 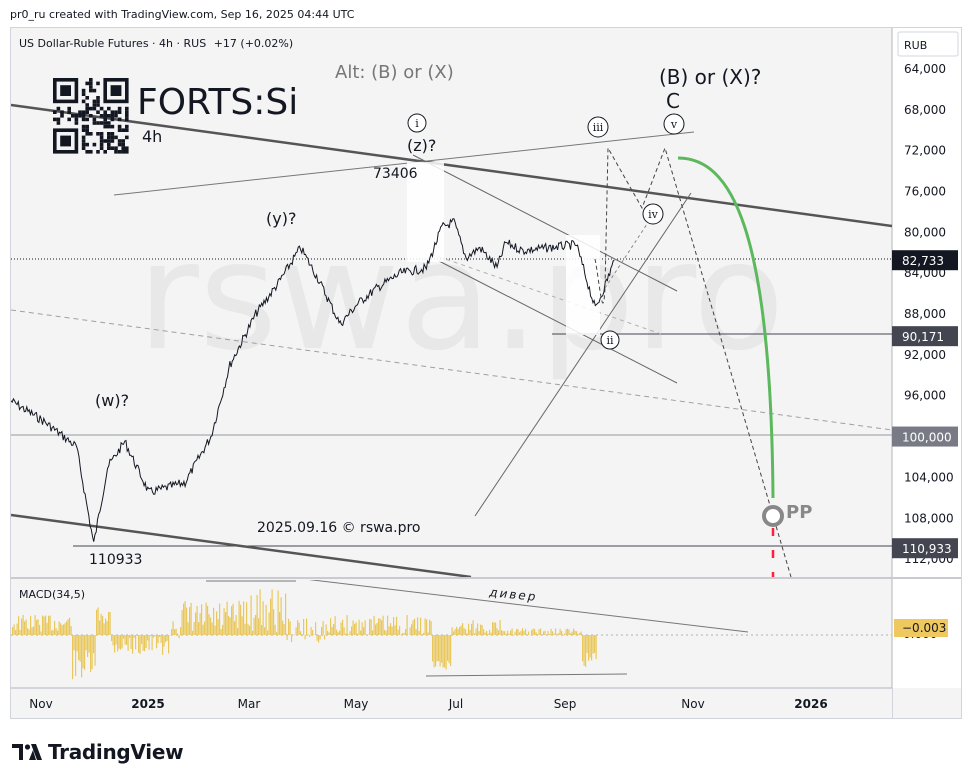 I want to click on projection-green-curve, so click(x=726, y=327).